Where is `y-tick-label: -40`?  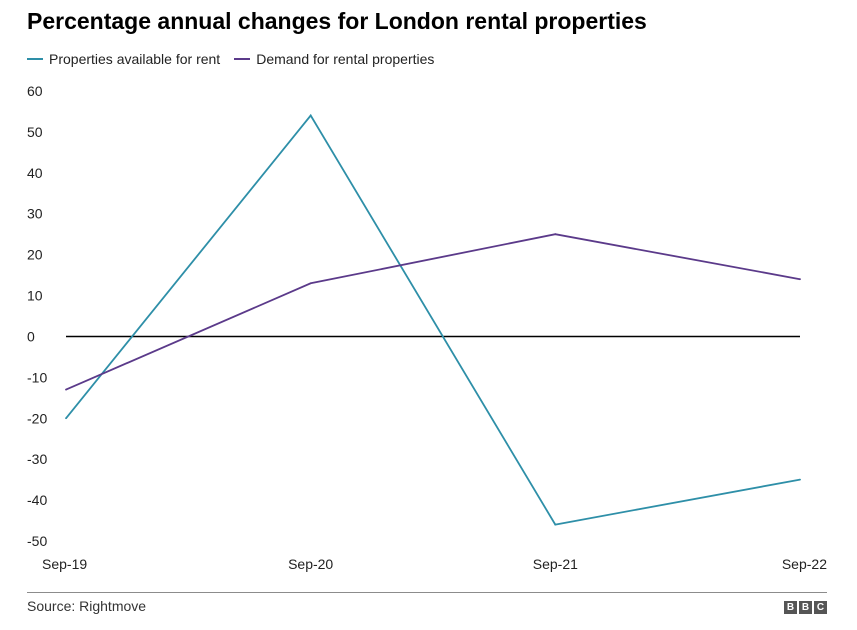
y-tick-label: -40 is located at coordinates (37, 500).